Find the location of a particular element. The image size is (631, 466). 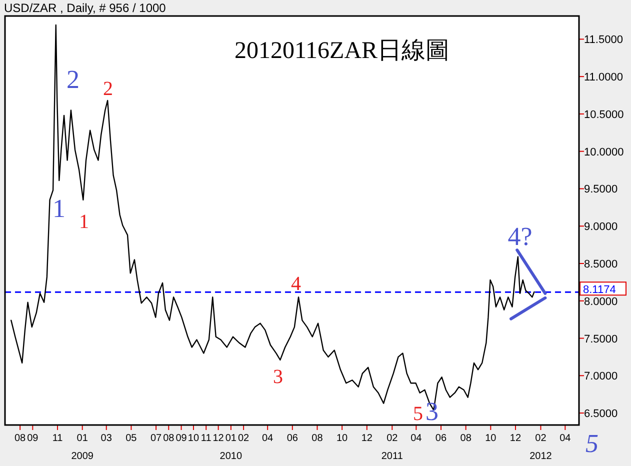

y-tick-label: 8.0000 is located at coordinates (601, 302).